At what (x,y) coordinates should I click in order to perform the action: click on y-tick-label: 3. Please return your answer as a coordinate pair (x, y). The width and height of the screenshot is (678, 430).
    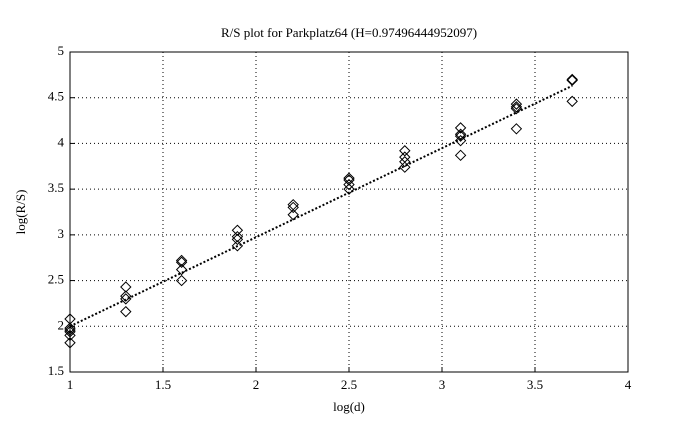
    Looking at the image, I should click on (61, 233).